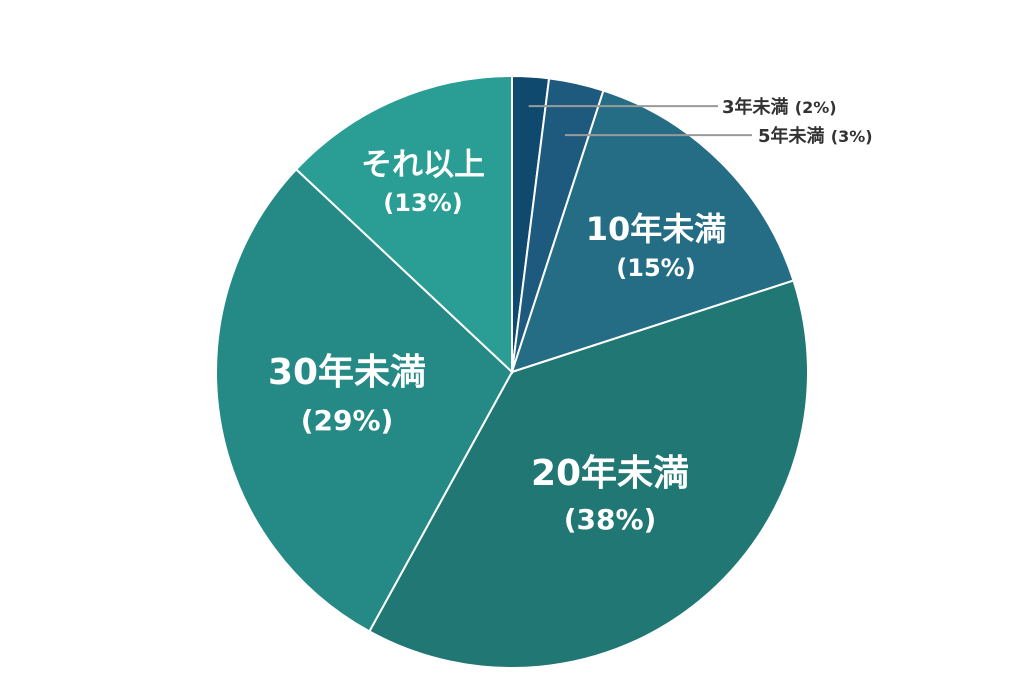 The image size is (1024, 686). I want to click on callout-label: 3年未満 (2%), so click(779, 107).